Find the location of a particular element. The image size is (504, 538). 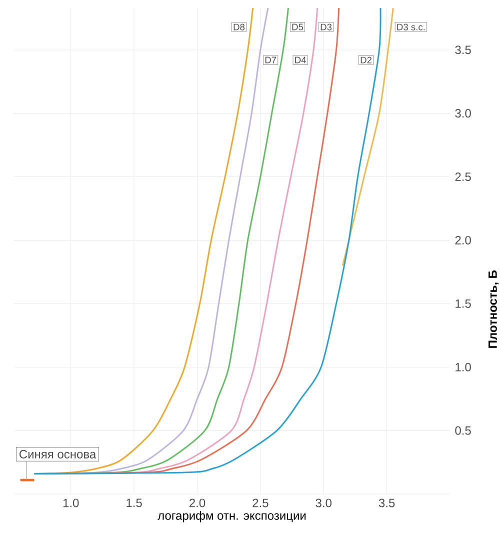

line-series is located at coordinates (368, 136).